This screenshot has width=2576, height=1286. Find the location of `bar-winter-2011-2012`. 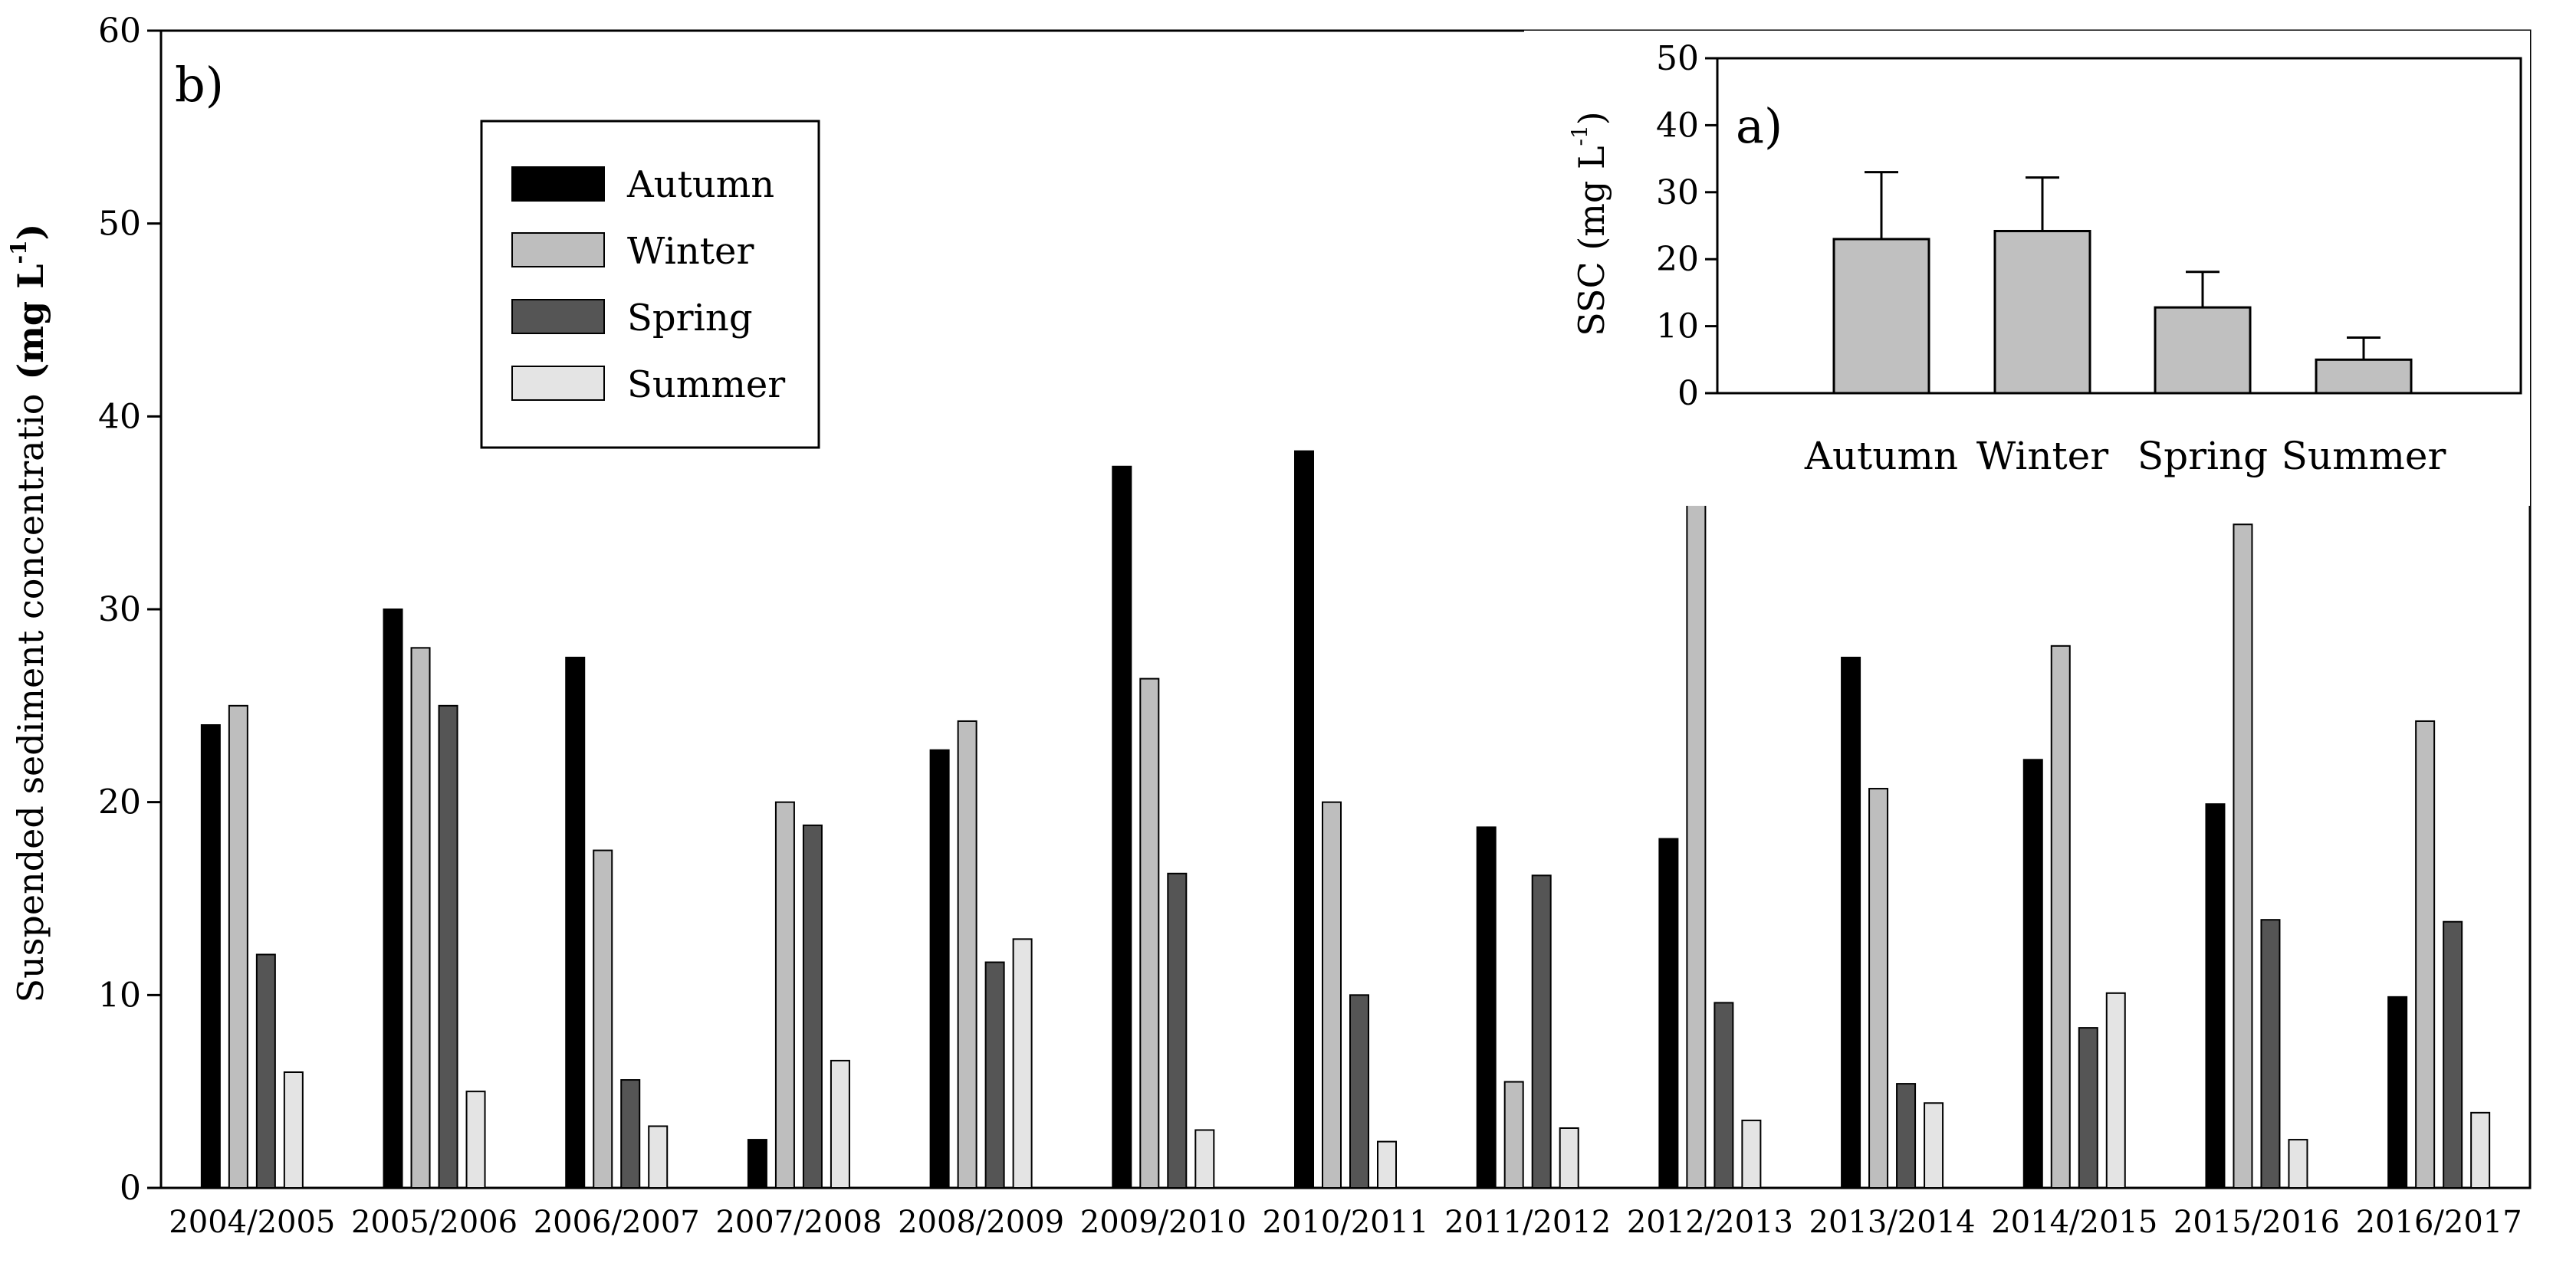

bar-winter-2011-2012 is located at coordinates (1514, 1135).